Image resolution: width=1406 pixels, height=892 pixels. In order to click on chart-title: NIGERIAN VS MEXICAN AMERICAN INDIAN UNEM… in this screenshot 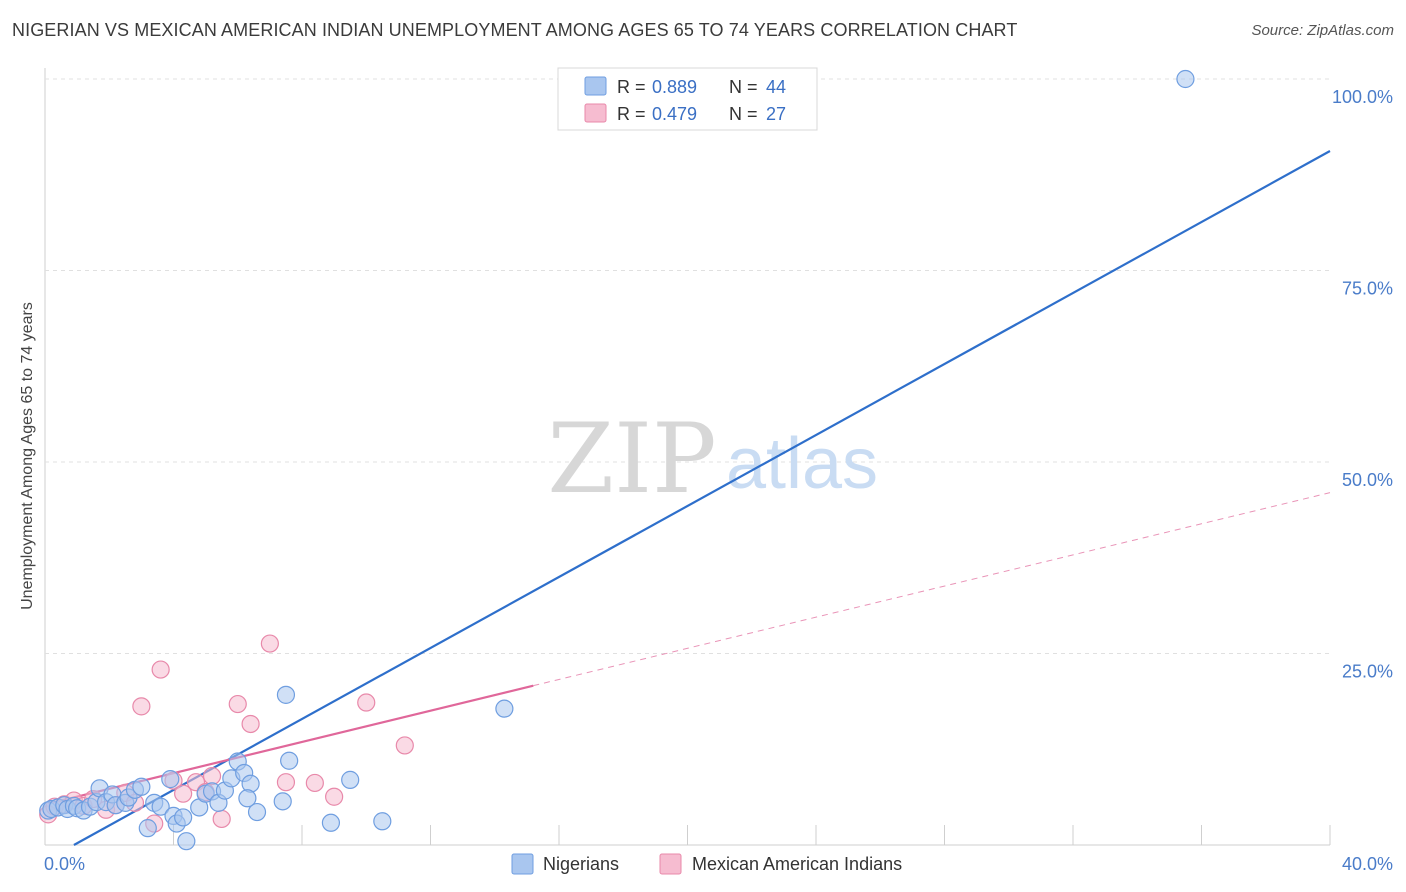, I will do `click(515, 30)`.